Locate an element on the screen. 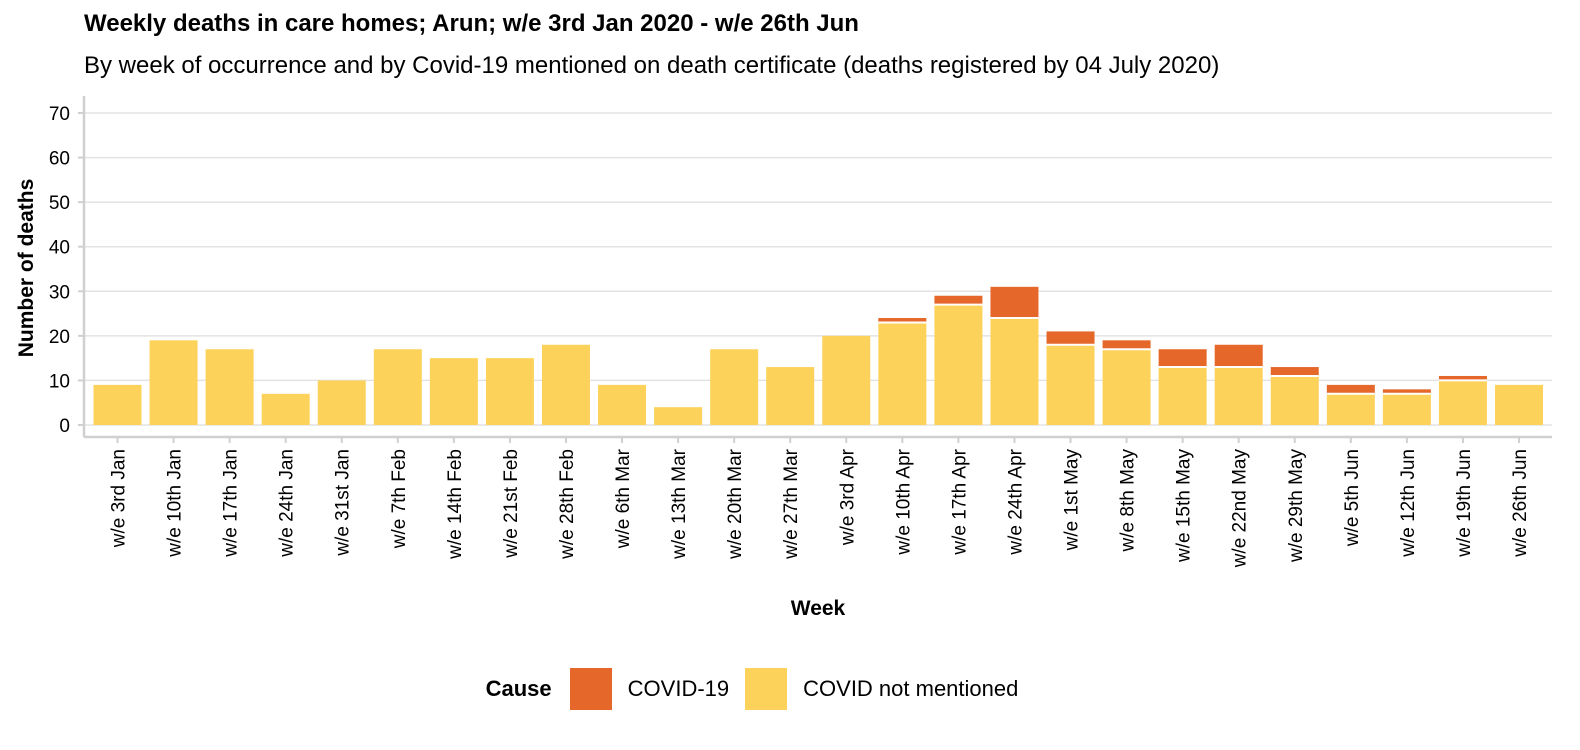  x-tick-label-16: w/e 24th Apr is located at coordinates (1015, 501).